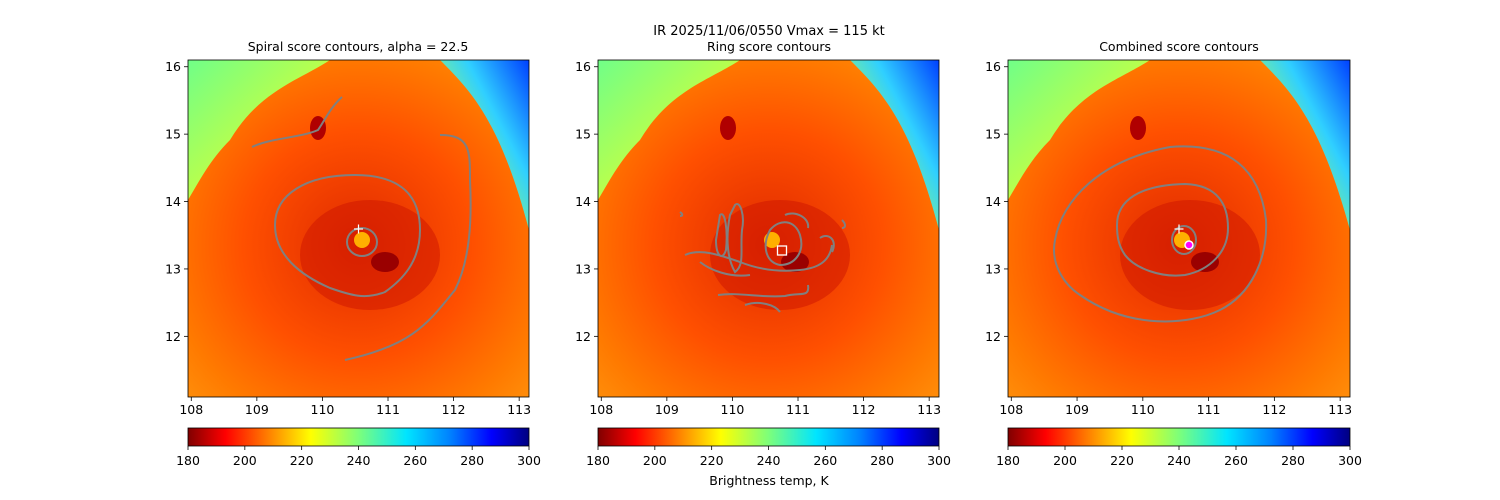 This screenshot has height=500, width=1500. I want to click on combined-center-marker, so click(1189, 245).